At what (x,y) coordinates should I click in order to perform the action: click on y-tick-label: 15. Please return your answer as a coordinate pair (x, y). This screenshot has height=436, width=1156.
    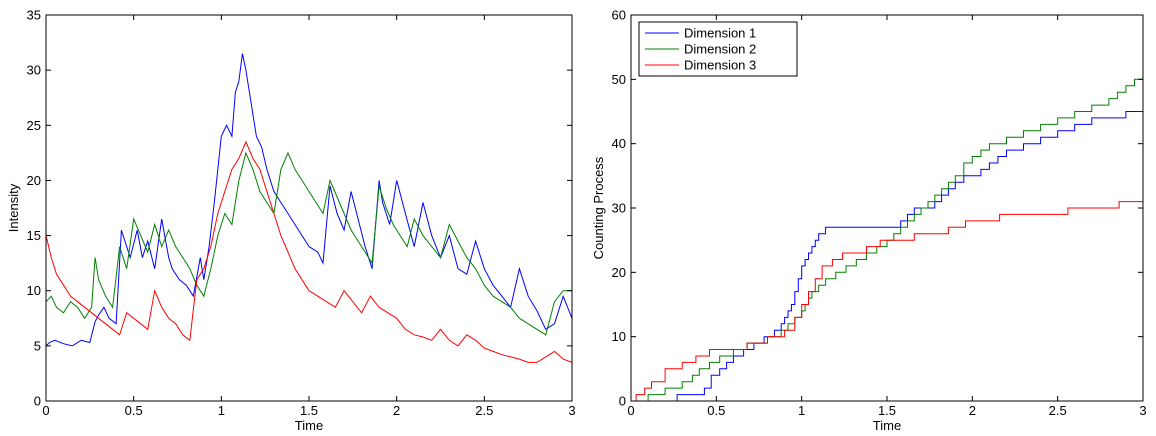
    Looking at the image, I should click on (34, 235).